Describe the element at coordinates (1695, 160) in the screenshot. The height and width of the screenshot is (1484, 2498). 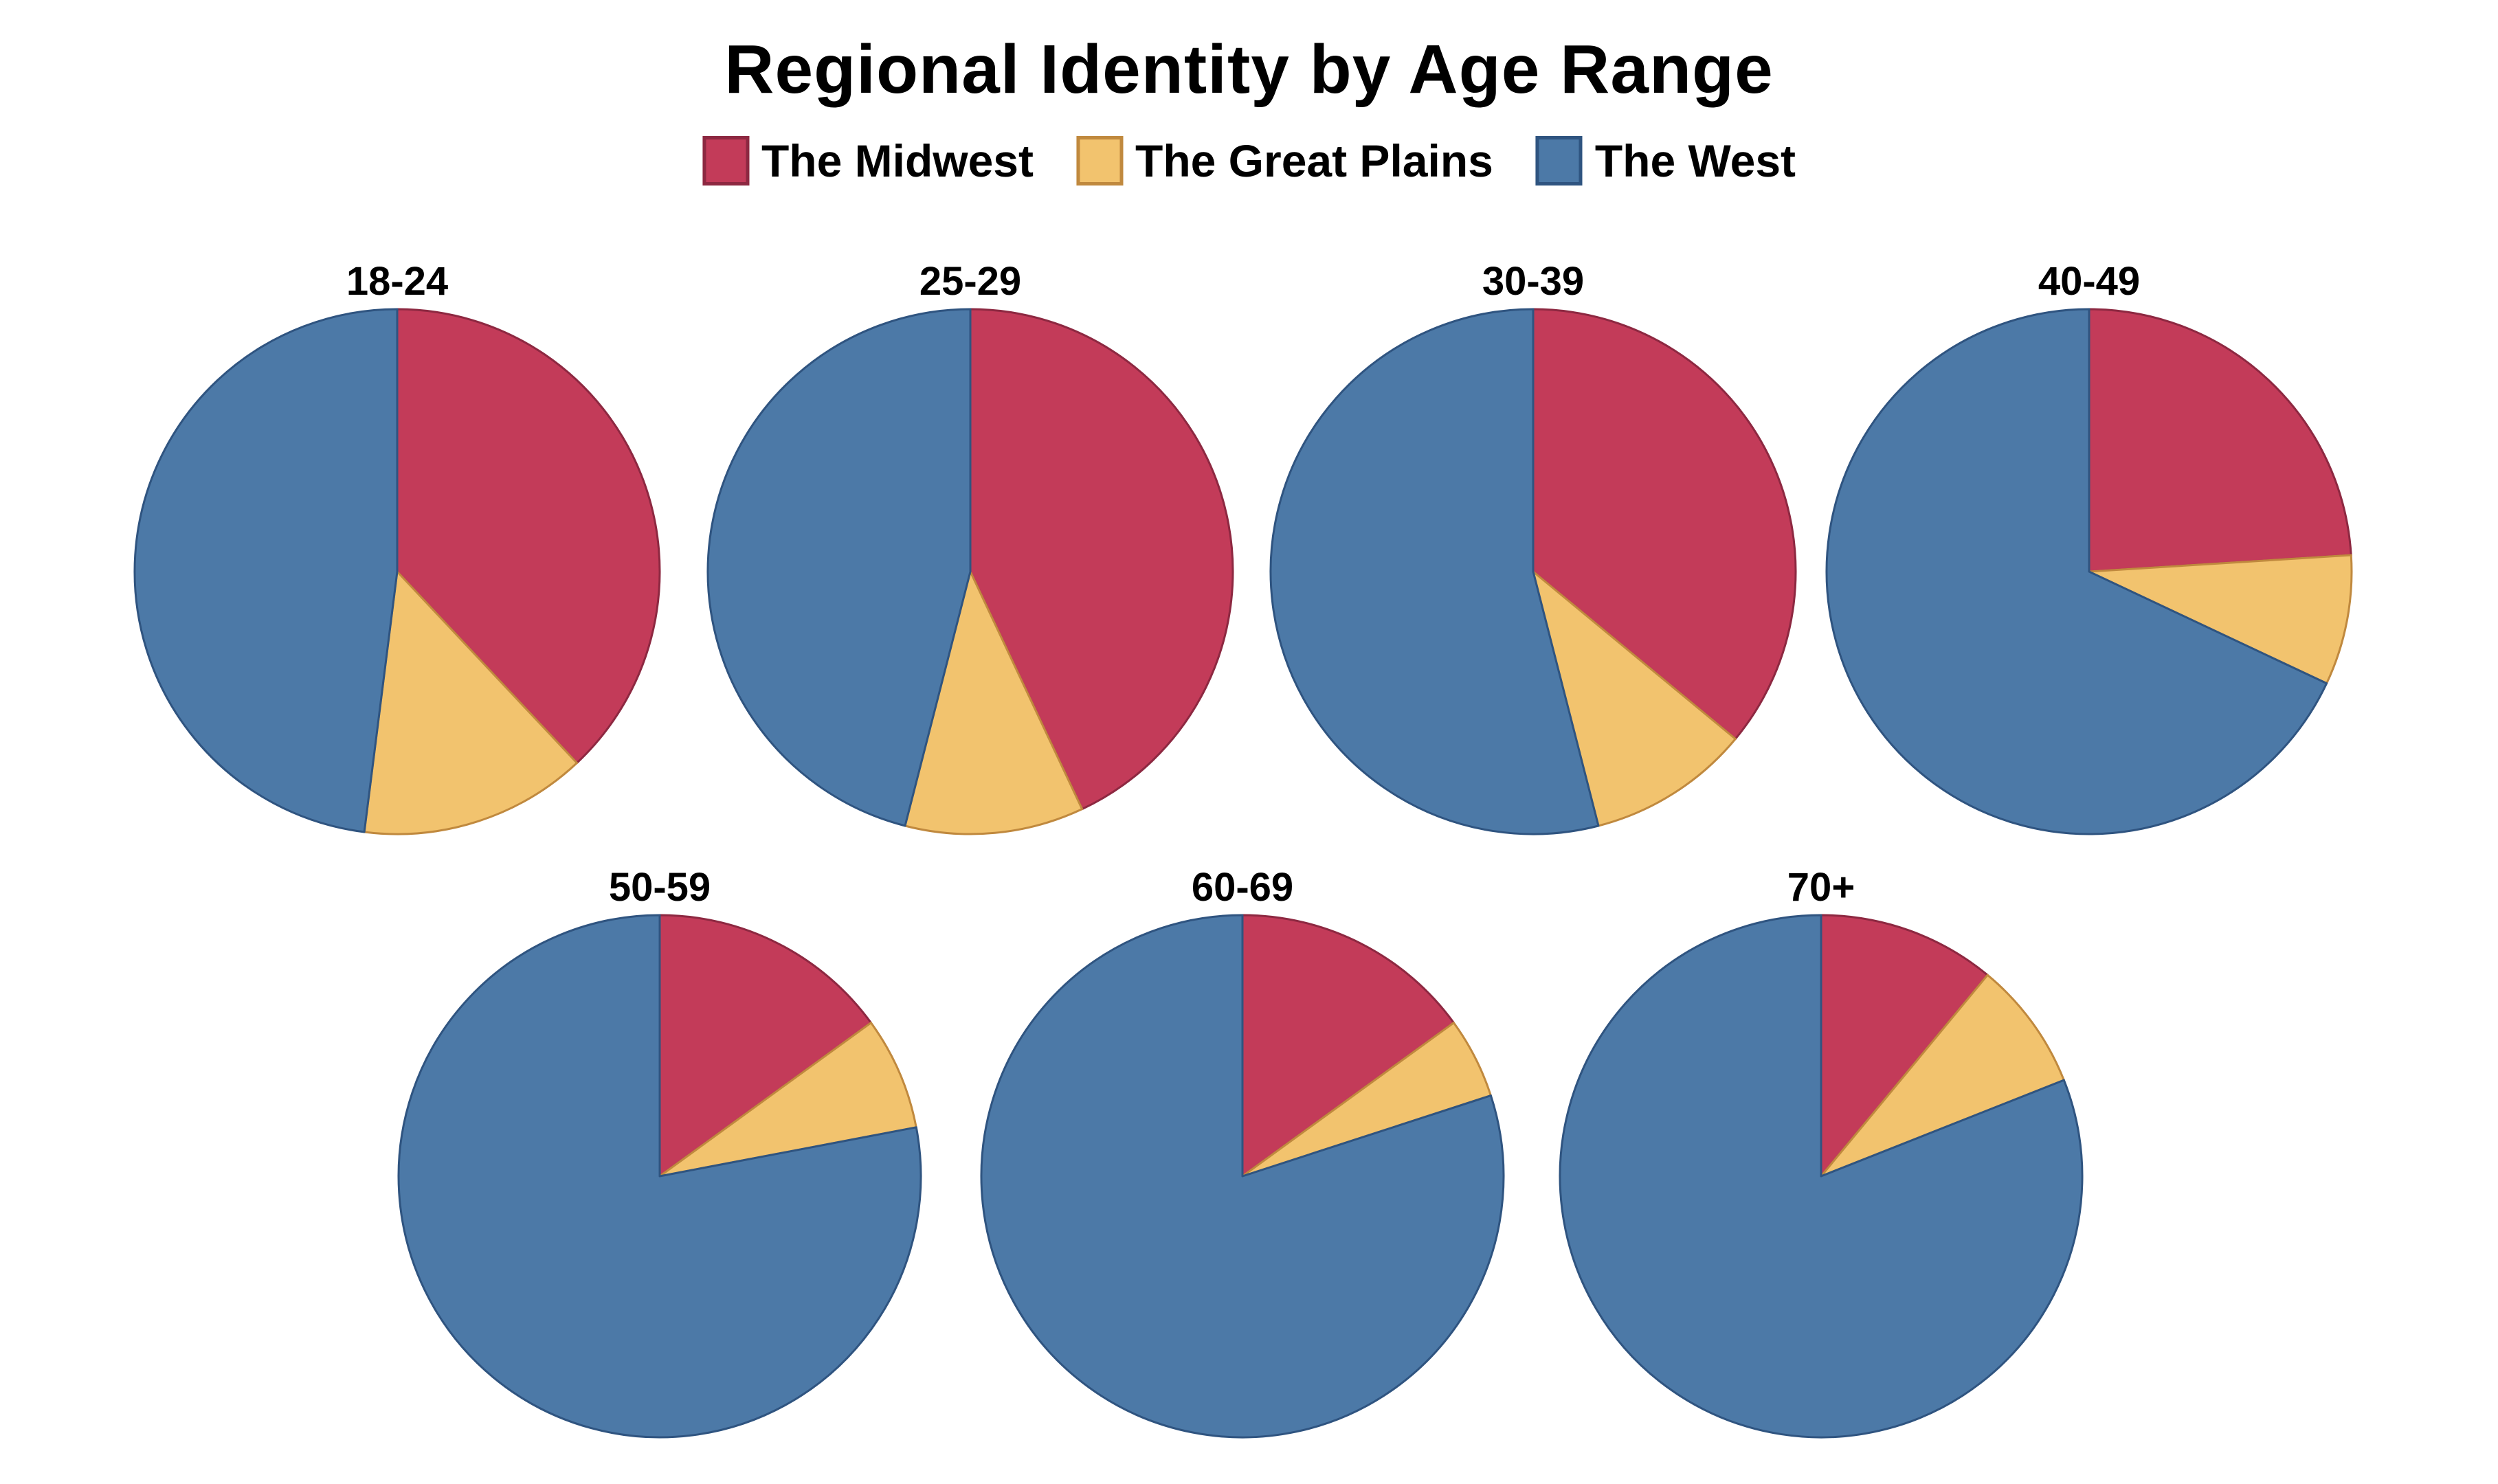
I see `legend-label-the-west: The West` at that location.